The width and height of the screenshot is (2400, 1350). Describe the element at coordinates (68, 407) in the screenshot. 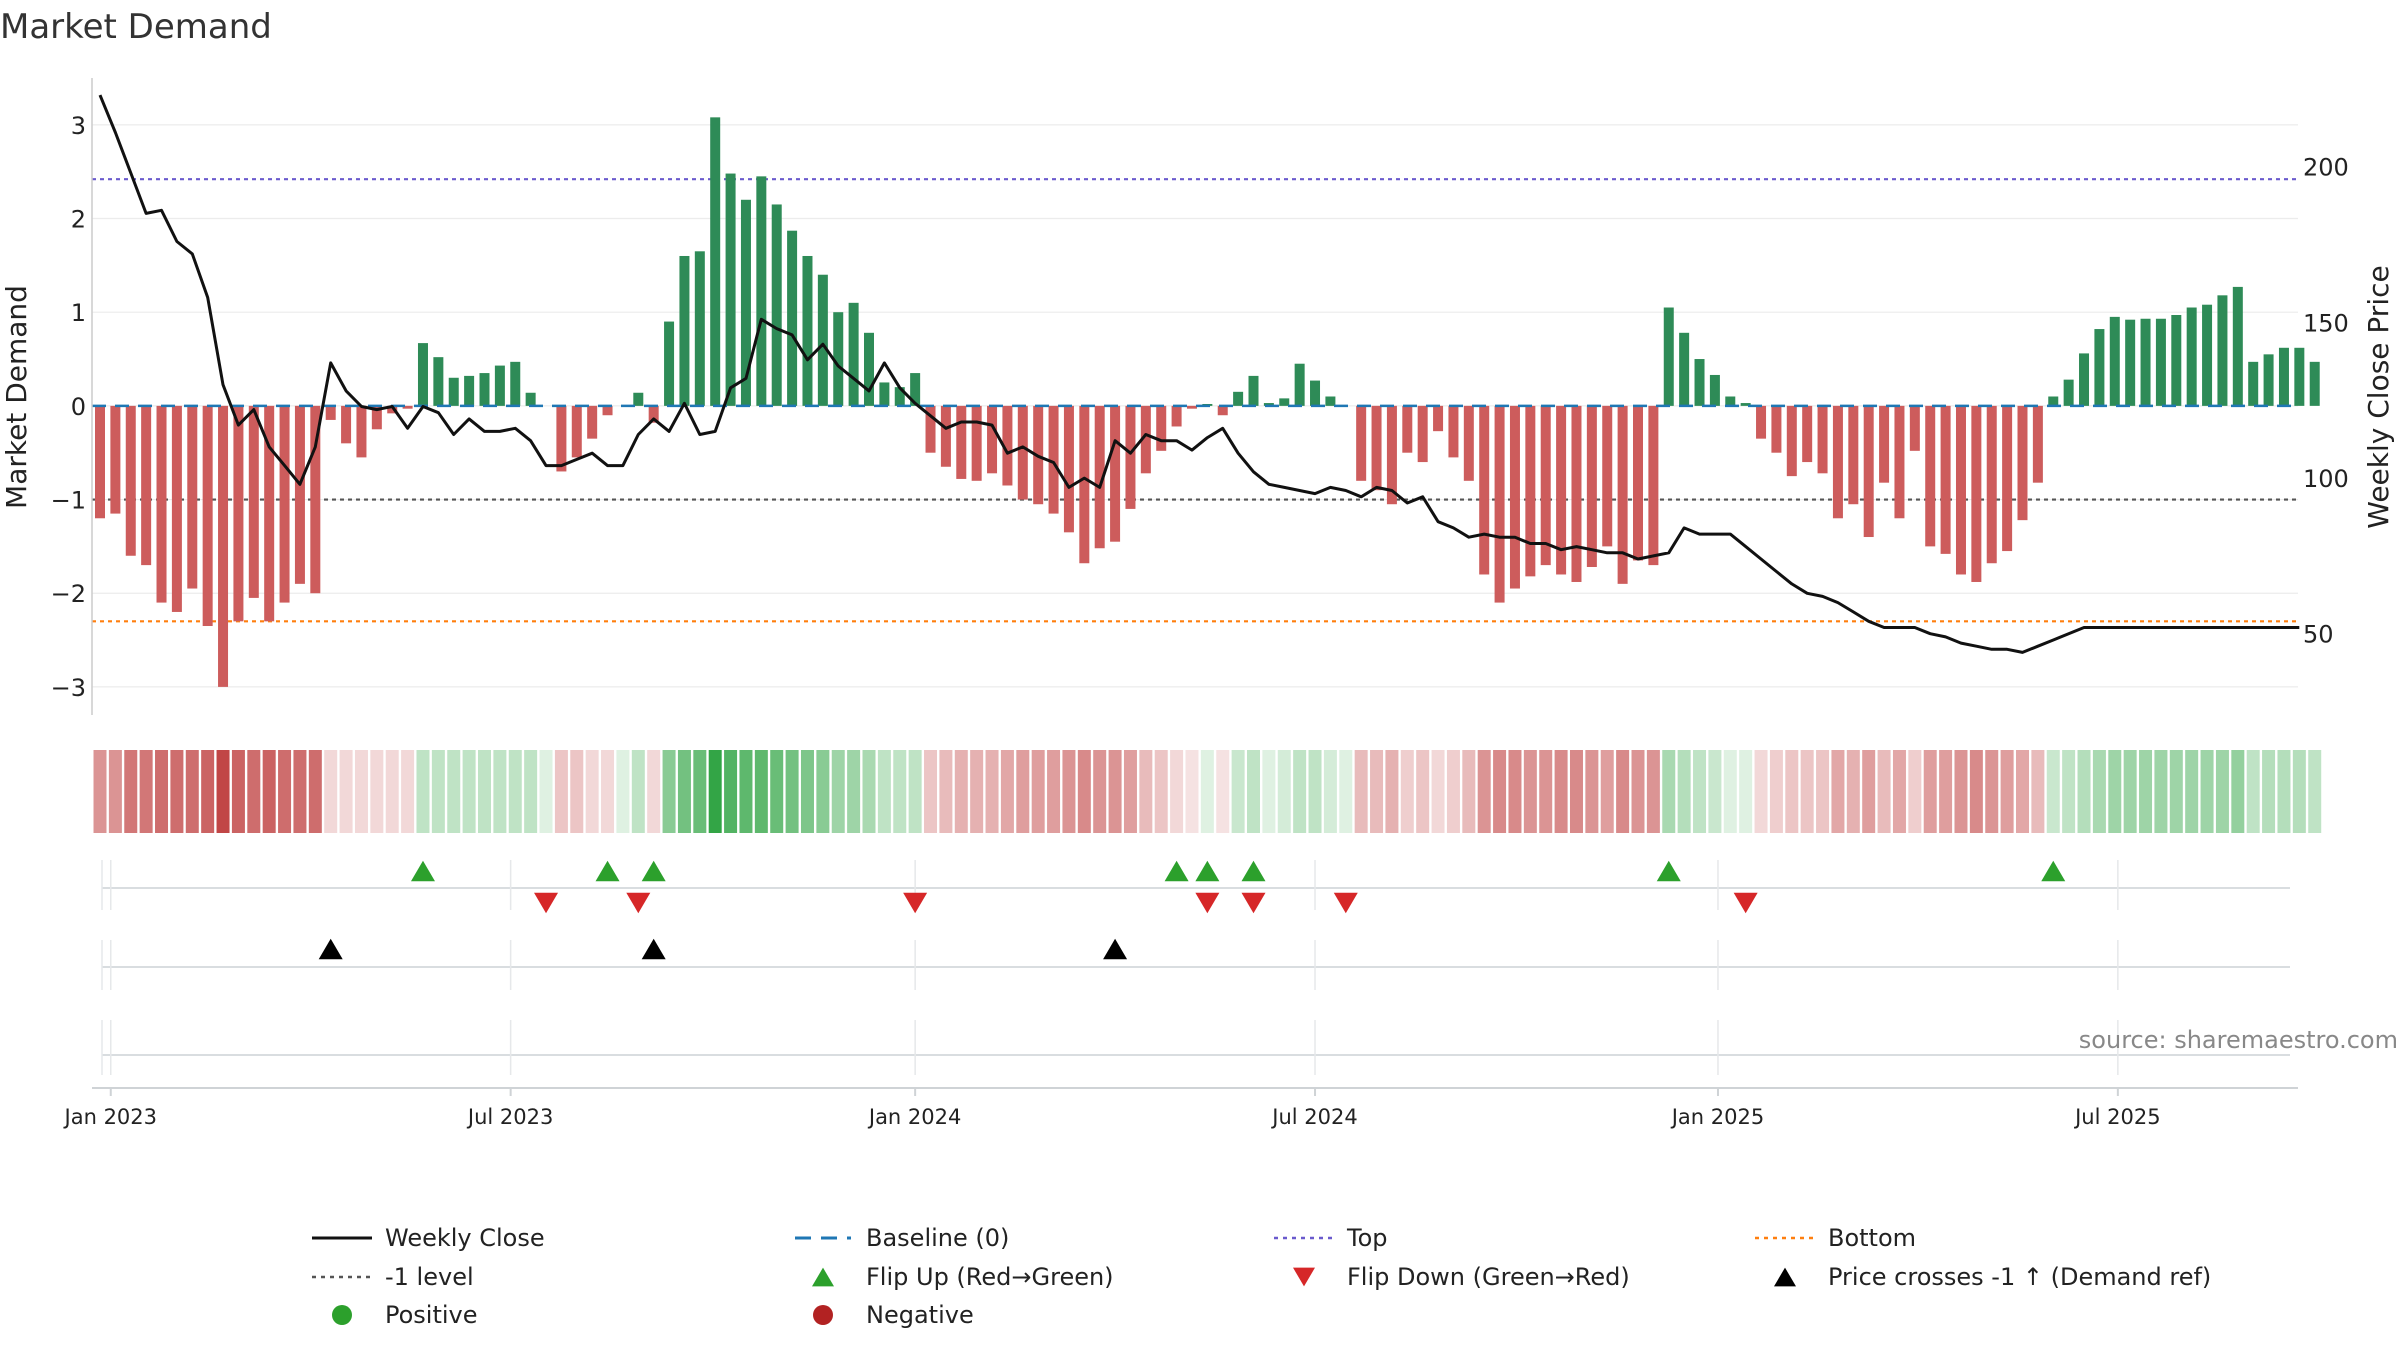

I see `left-y-ticks: 3 2 1 0 −1 −2 −3` at that location.